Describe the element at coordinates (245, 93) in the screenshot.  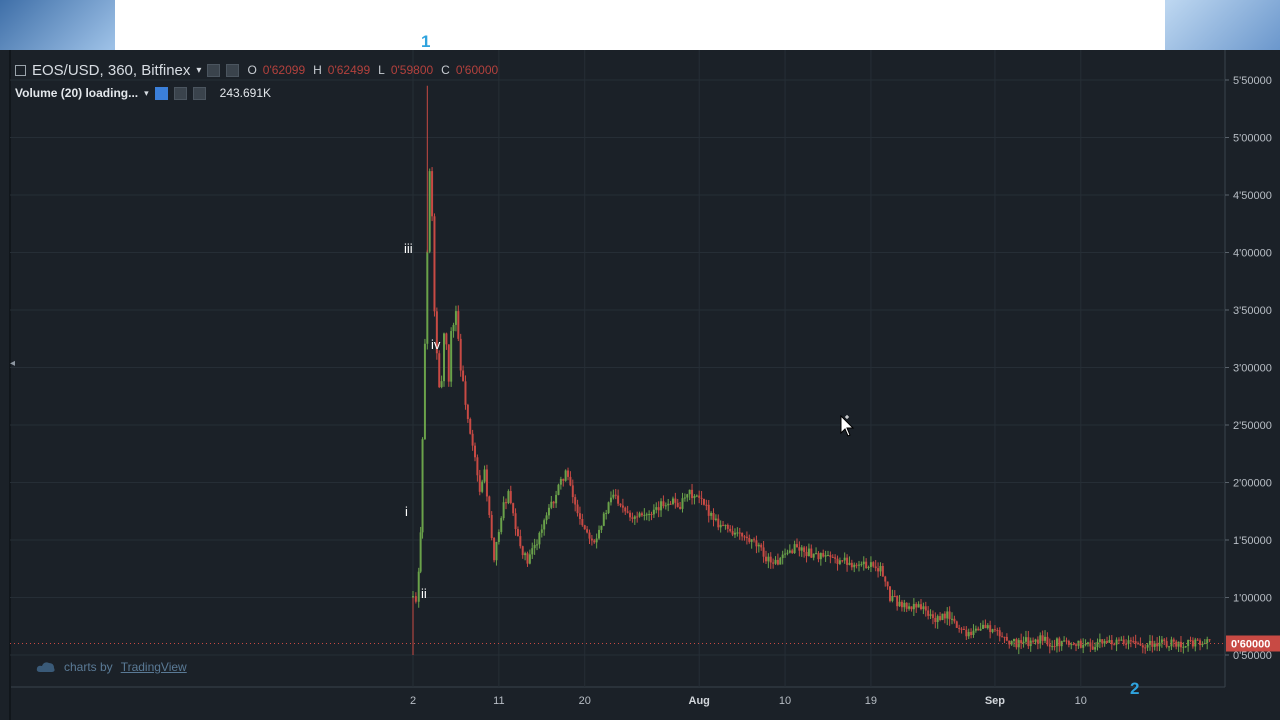
I see `volume-value: 243.691K` at that location.